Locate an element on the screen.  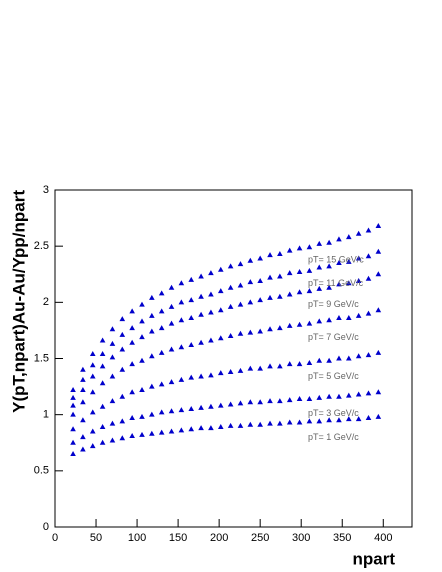
y-tick-label: 0 is located at coordinates (46, 527).